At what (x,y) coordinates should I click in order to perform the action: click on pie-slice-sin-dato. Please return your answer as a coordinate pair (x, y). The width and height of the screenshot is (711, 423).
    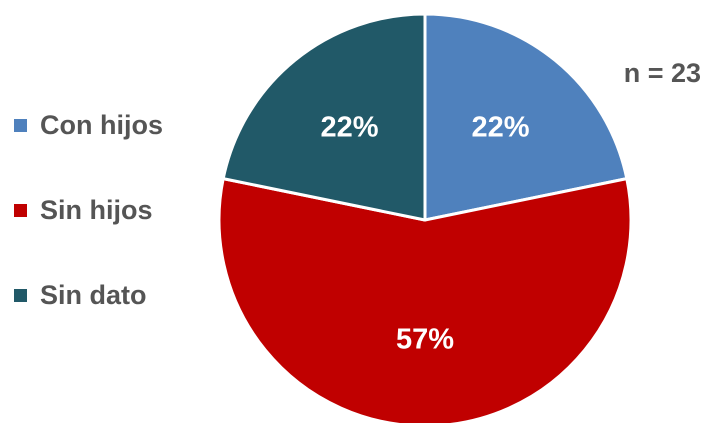
    Looking at the image, I should click on (324, 117).